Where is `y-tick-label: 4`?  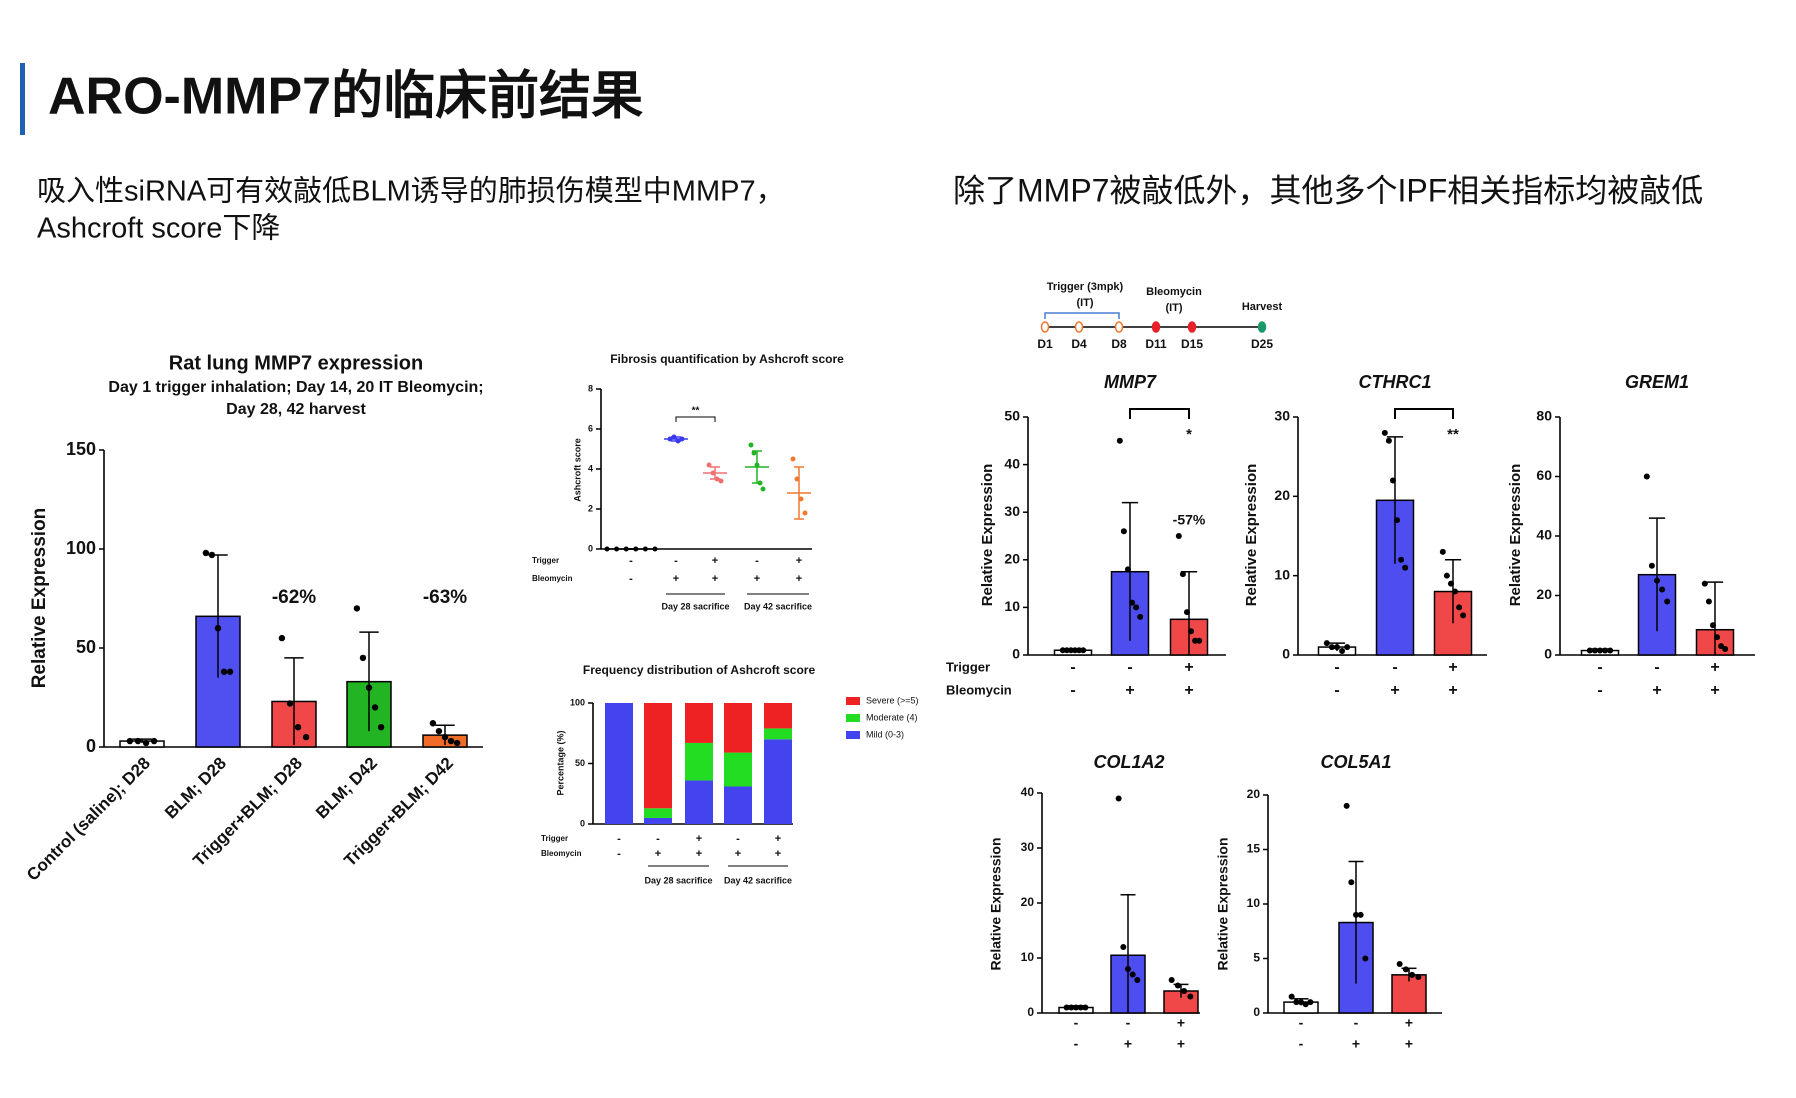 y-tick-label: 4 is located at coordinates (590, 468).